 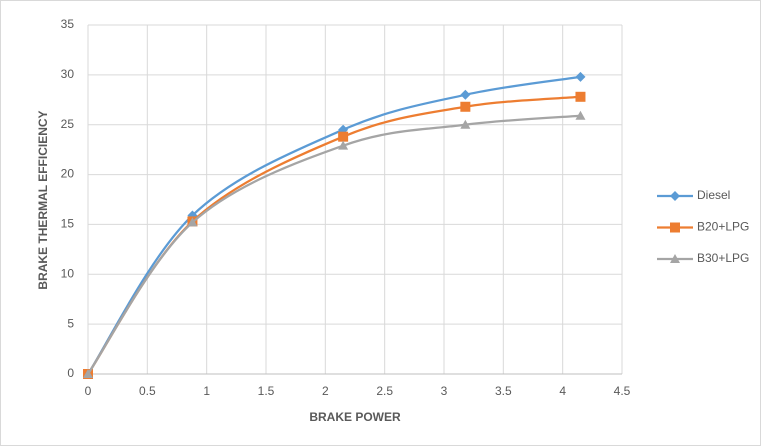 I want to click on y-tick-label: 15, so click(x=68, y=224).